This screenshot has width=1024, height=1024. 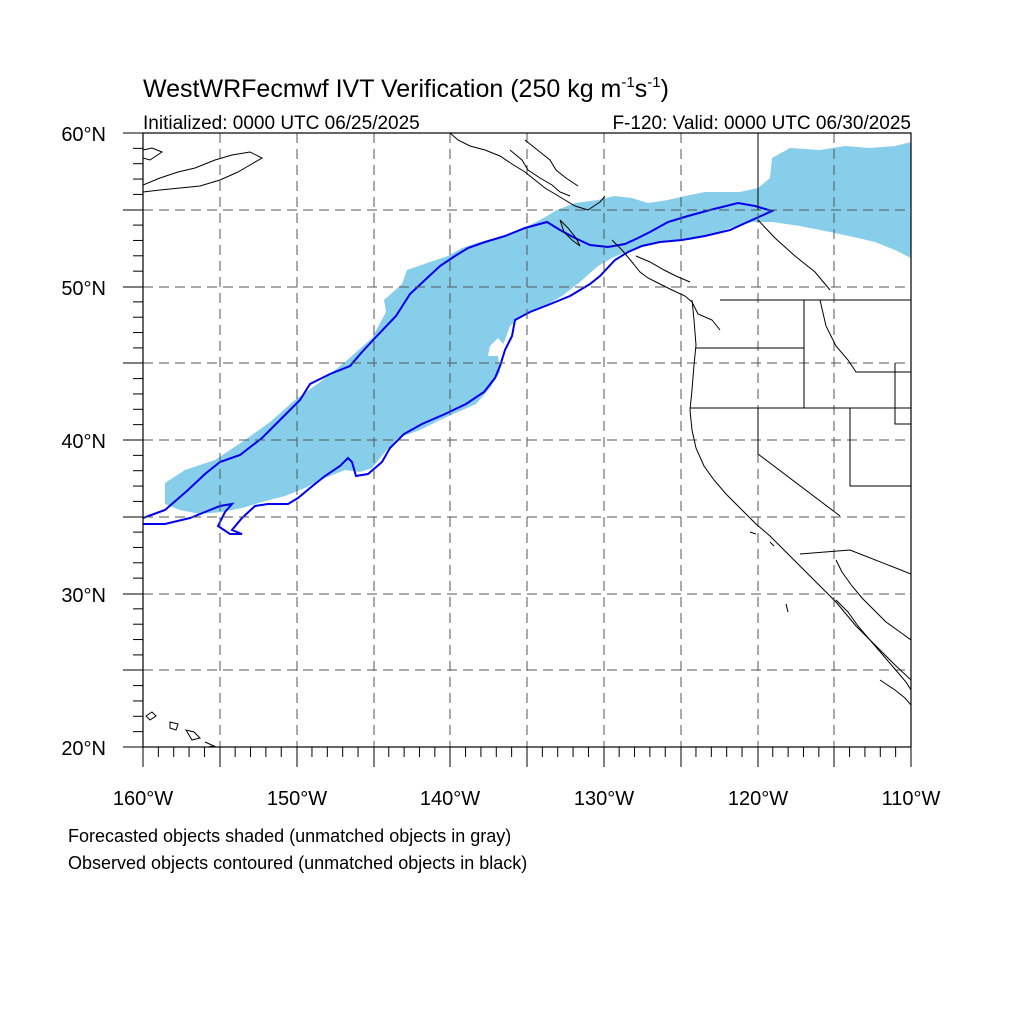 What do you see at coordinates (496, 347) in the screenshot?
I see `forecast-object-shaded-hole` at bounding box center [496, 347].